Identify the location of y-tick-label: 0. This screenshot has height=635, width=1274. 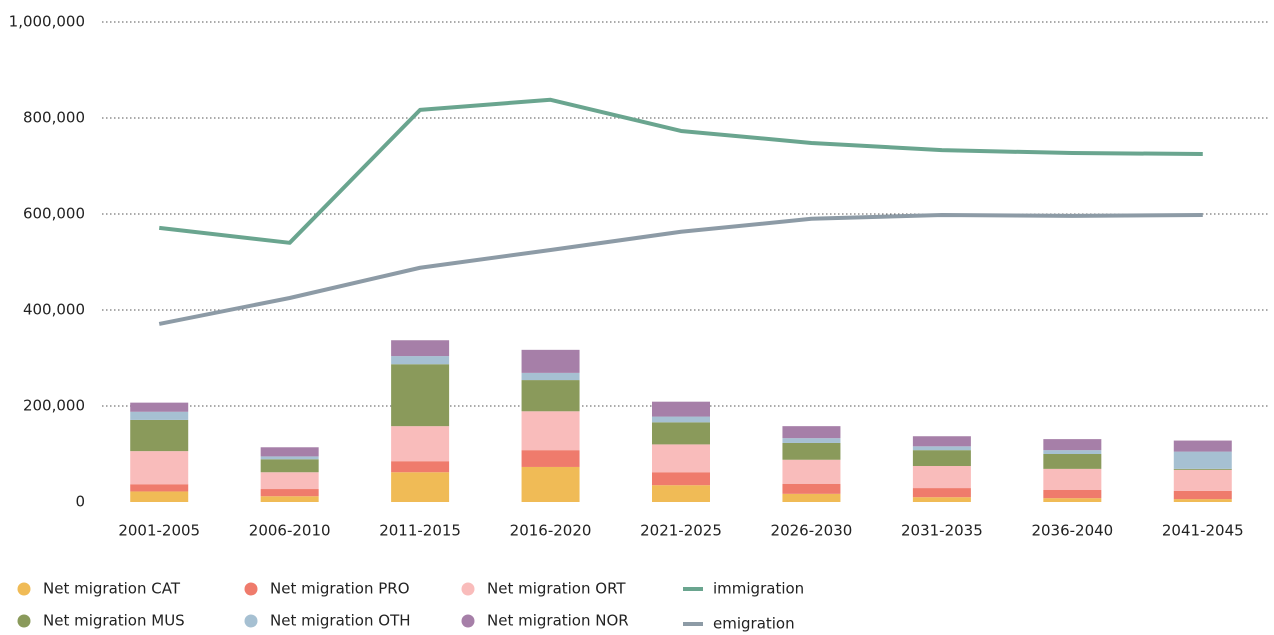
(80, 502).